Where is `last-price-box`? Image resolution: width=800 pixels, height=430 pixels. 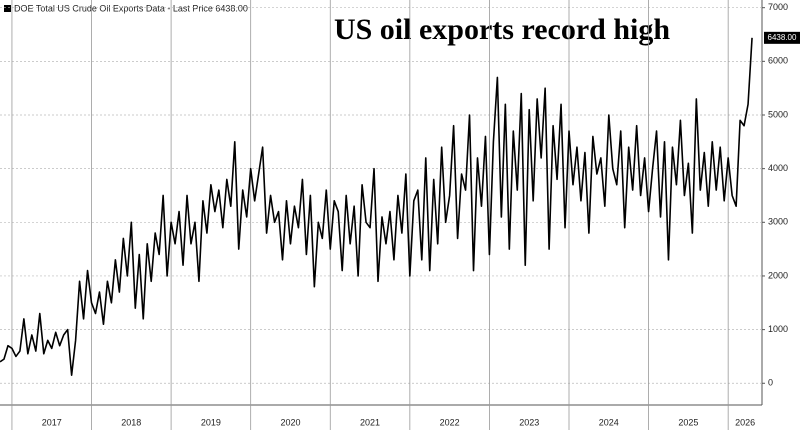
last-price-box is located at coordinates (782, 37).